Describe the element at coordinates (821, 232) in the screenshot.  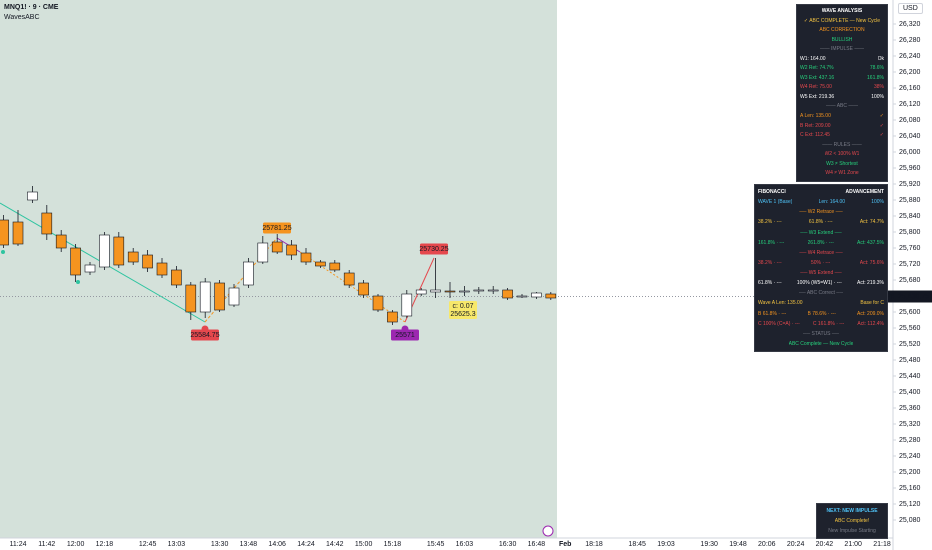
I see `panel-cell: ── W3 Extend ──` at that location.